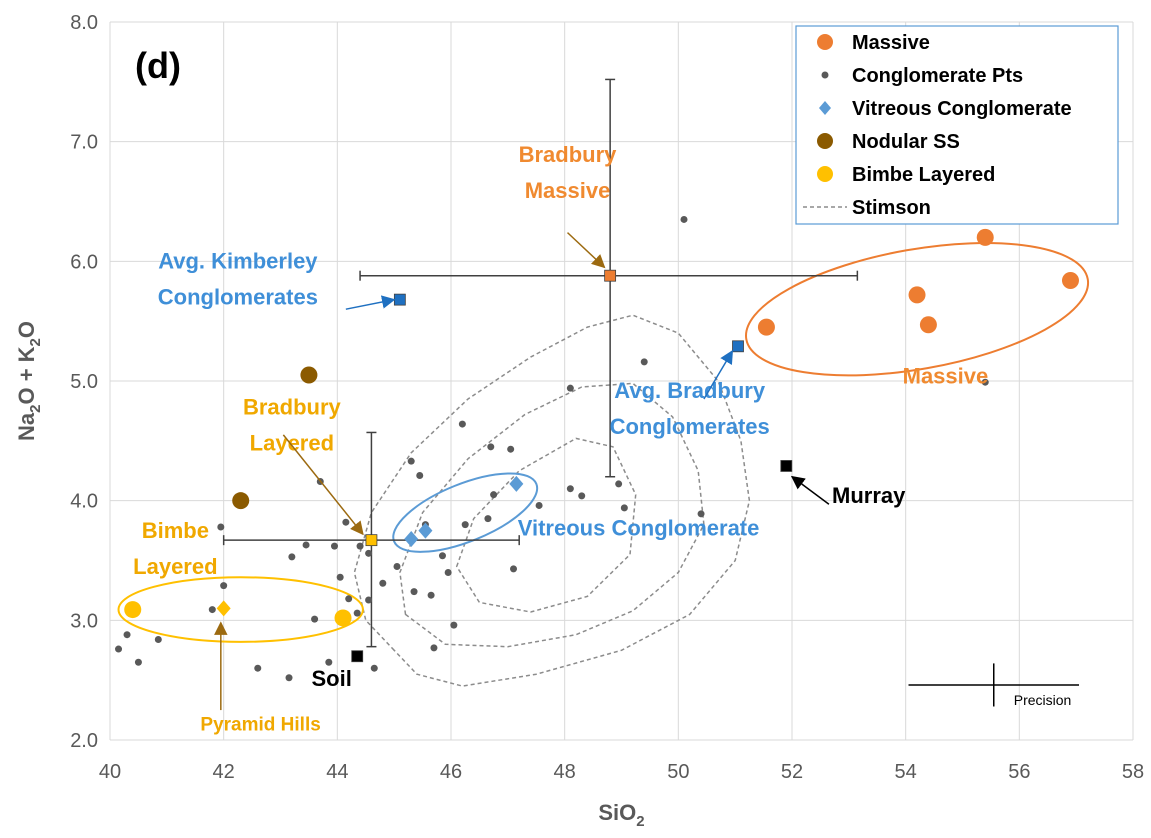  Describe the element at coordinates (994, 685) in the screenshot. I see `precision-marker: Precision` at that location.